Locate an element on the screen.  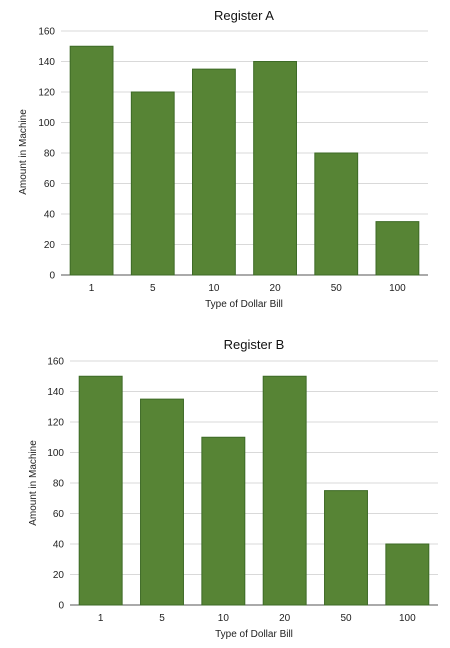
chart-title: Register B is located at coordinates (254, 344).